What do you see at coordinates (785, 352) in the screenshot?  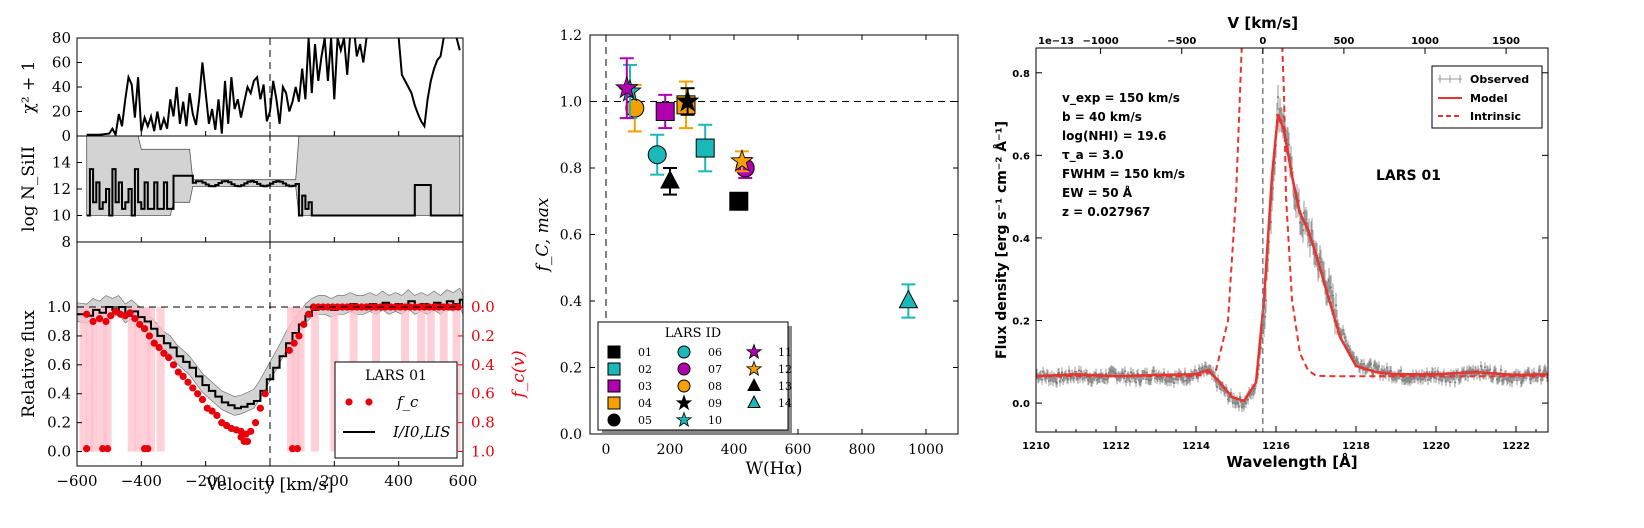 I see `legend-entry: 11` at bounding box center [785, 352].